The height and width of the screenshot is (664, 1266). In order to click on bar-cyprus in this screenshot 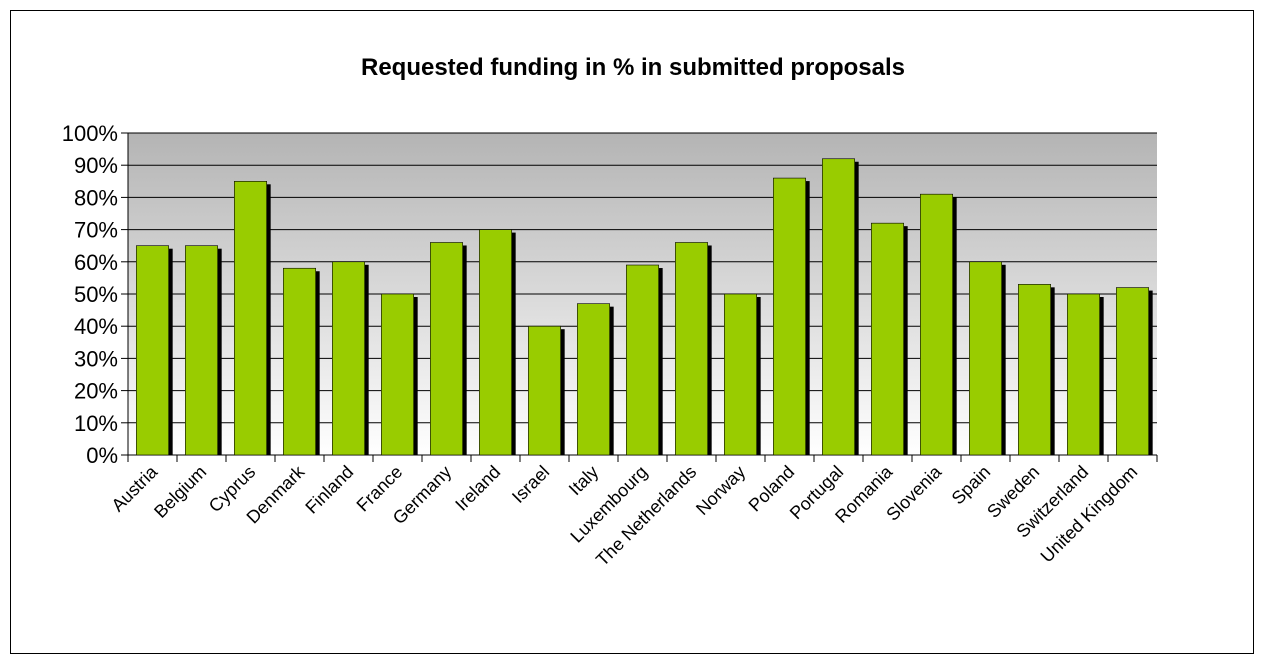, I will do `click(250, 318)`.